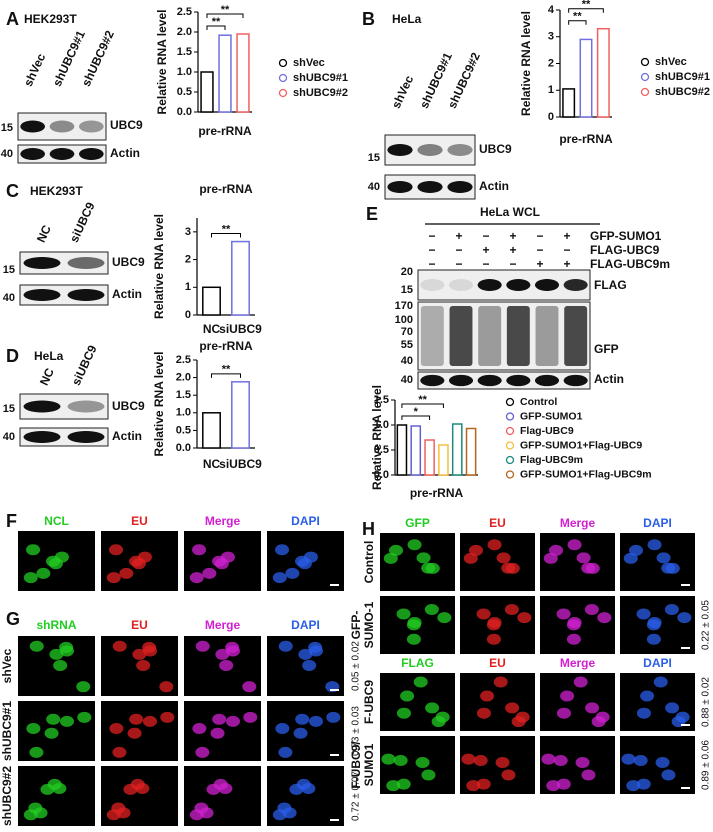  Describe the element at coordinates (7, 796) in the screenshot. I see `row-label: shUBC9#2` at that location.